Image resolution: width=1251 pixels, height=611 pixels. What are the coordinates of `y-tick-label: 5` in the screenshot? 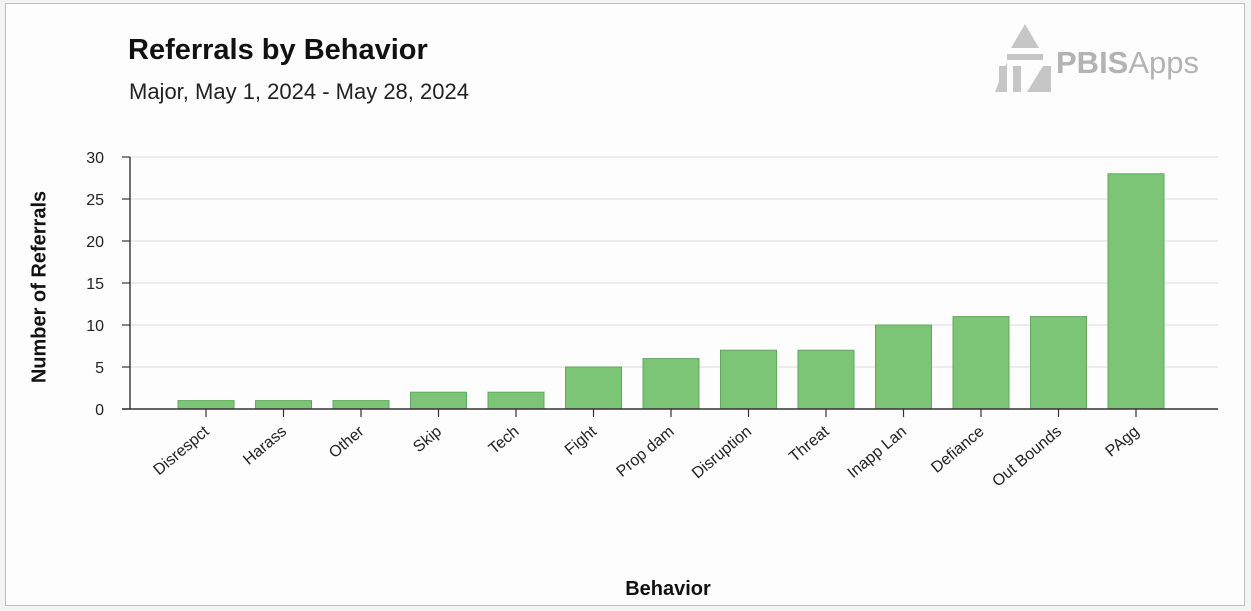 It's located at (99, 368).